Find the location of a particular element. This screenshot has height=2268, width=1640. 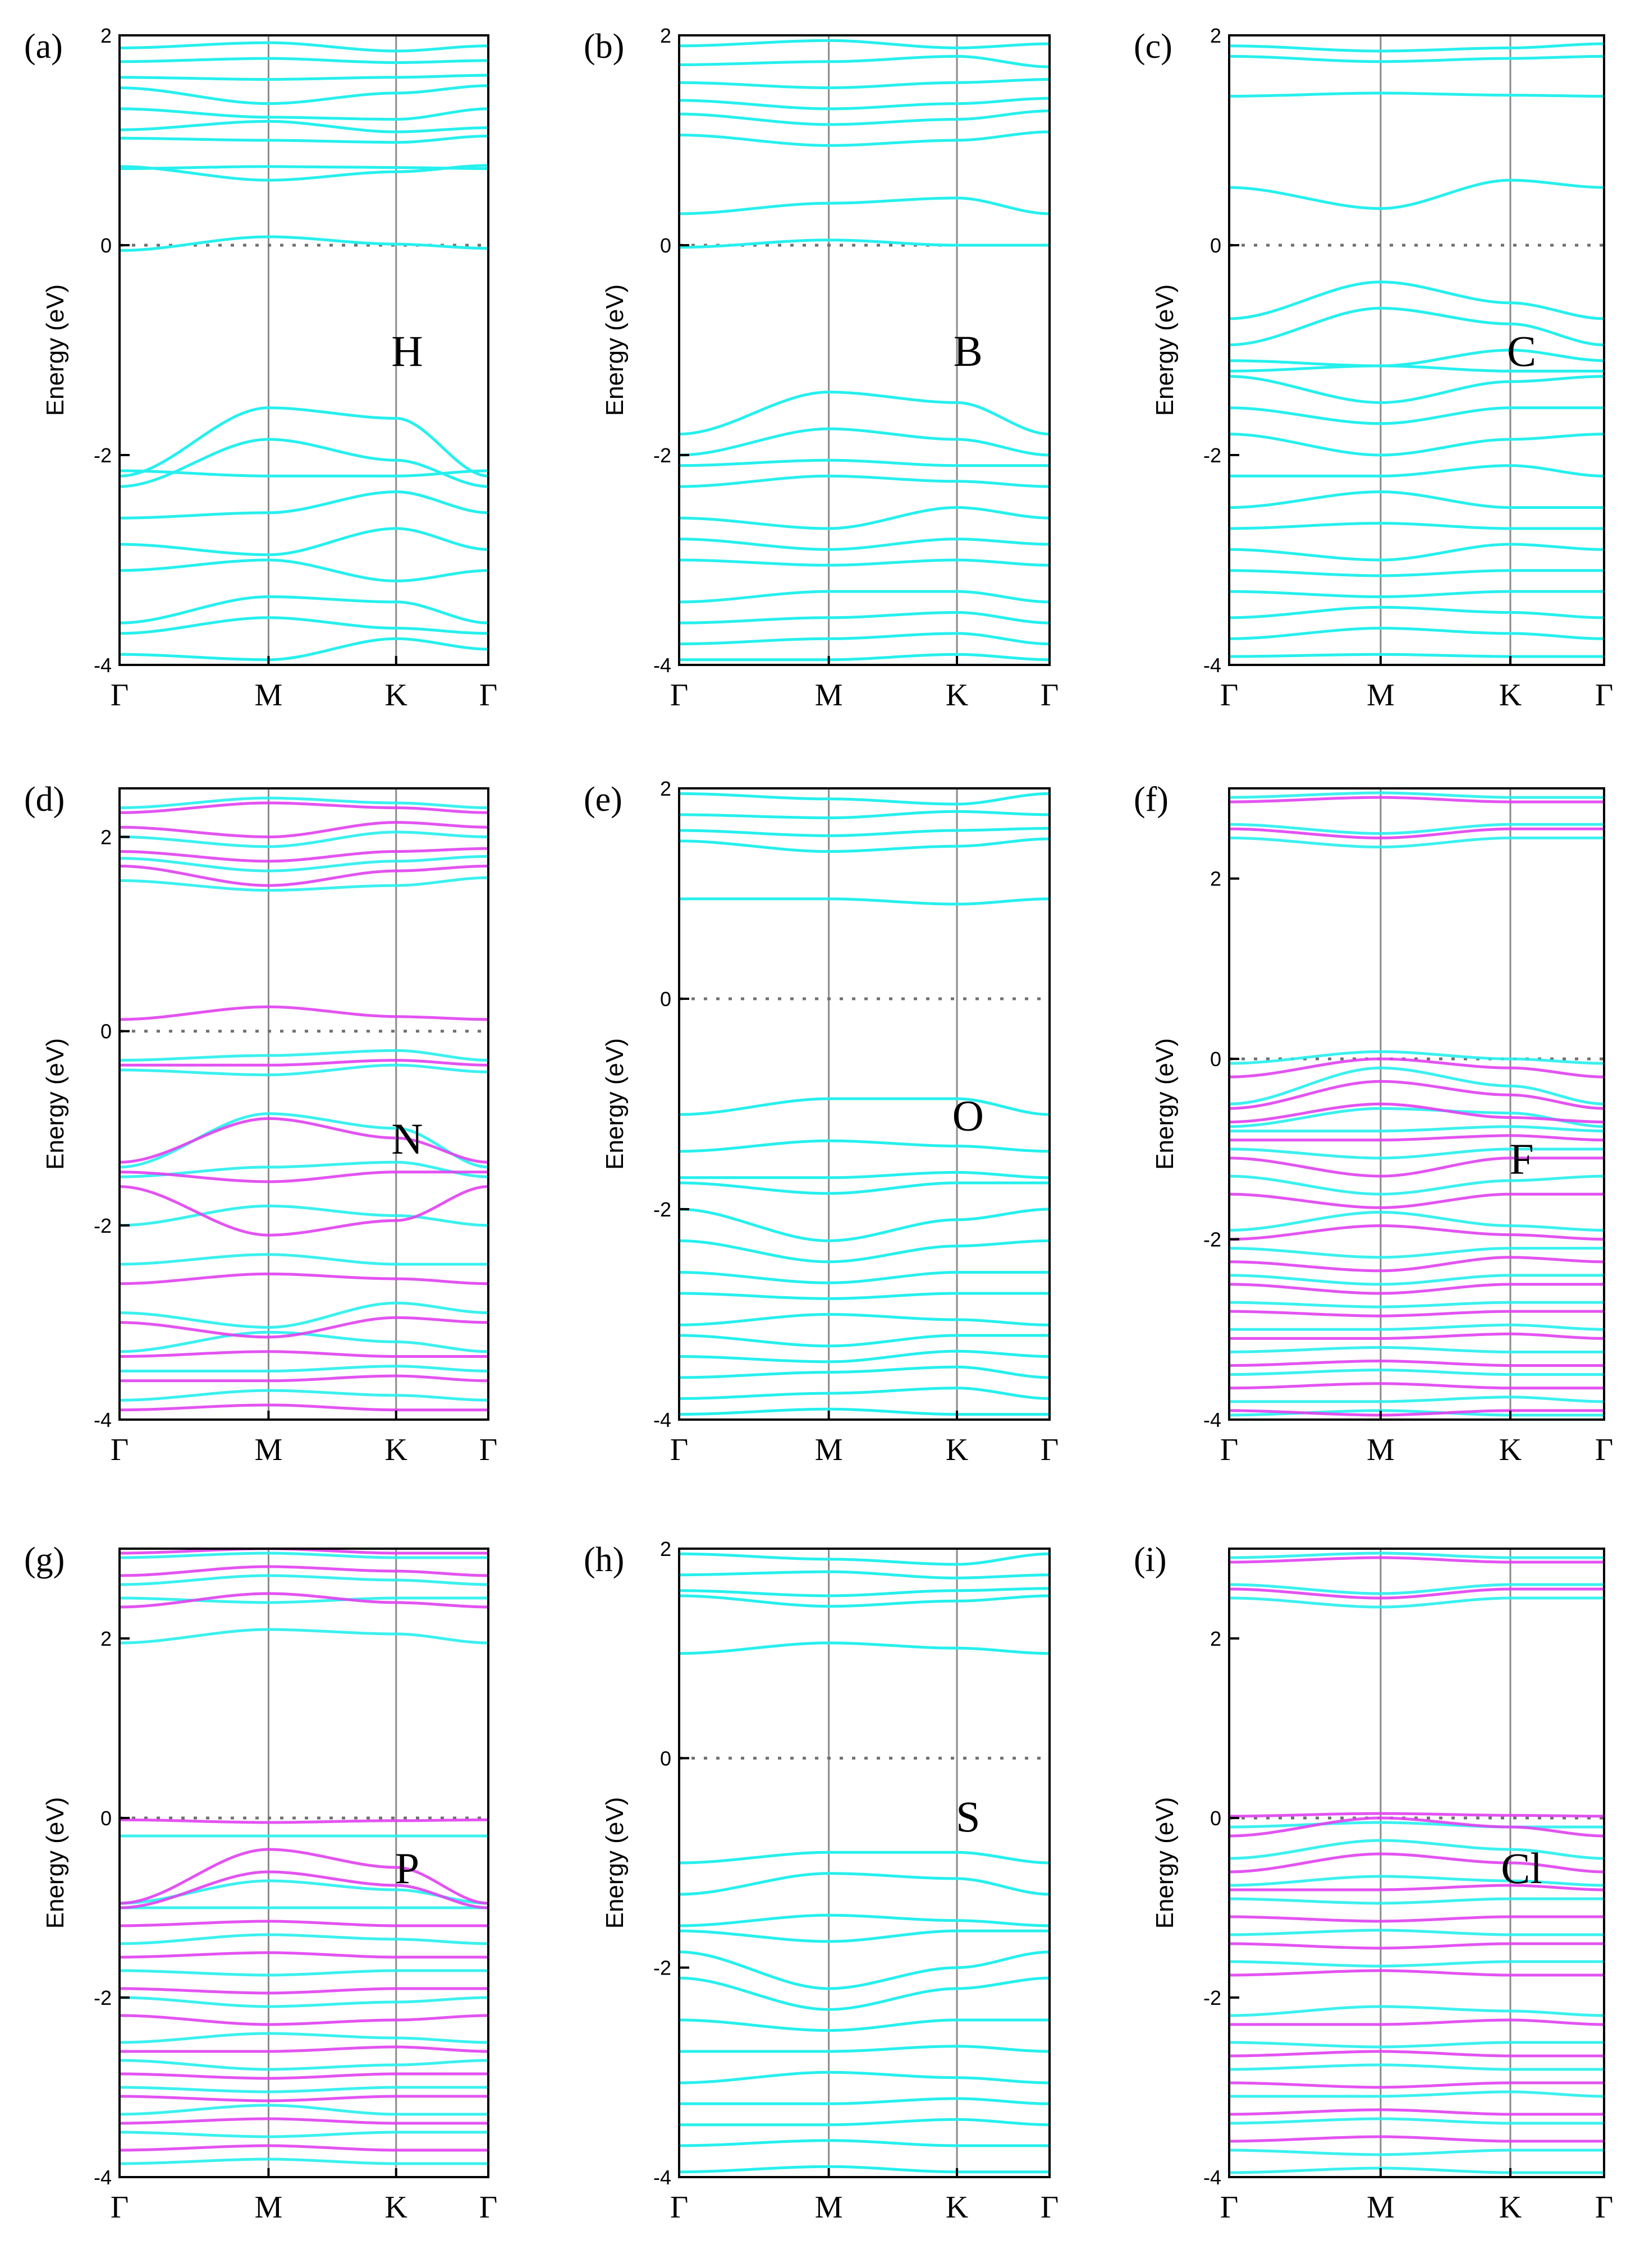

panel-f-ylabel: Energy (eV) is located at coordinates (1165, 1104).